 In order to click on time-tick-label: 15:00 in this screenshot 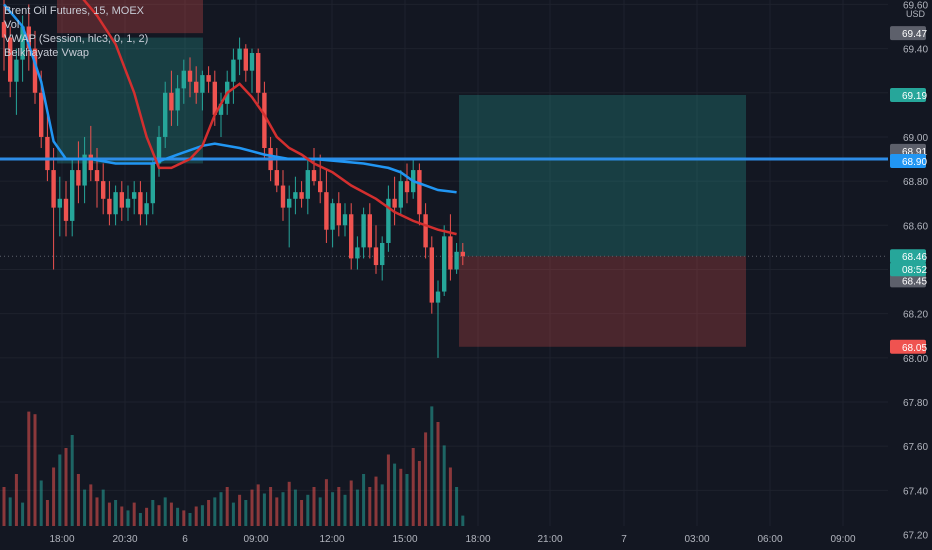, I will do `click(404, 539)`.